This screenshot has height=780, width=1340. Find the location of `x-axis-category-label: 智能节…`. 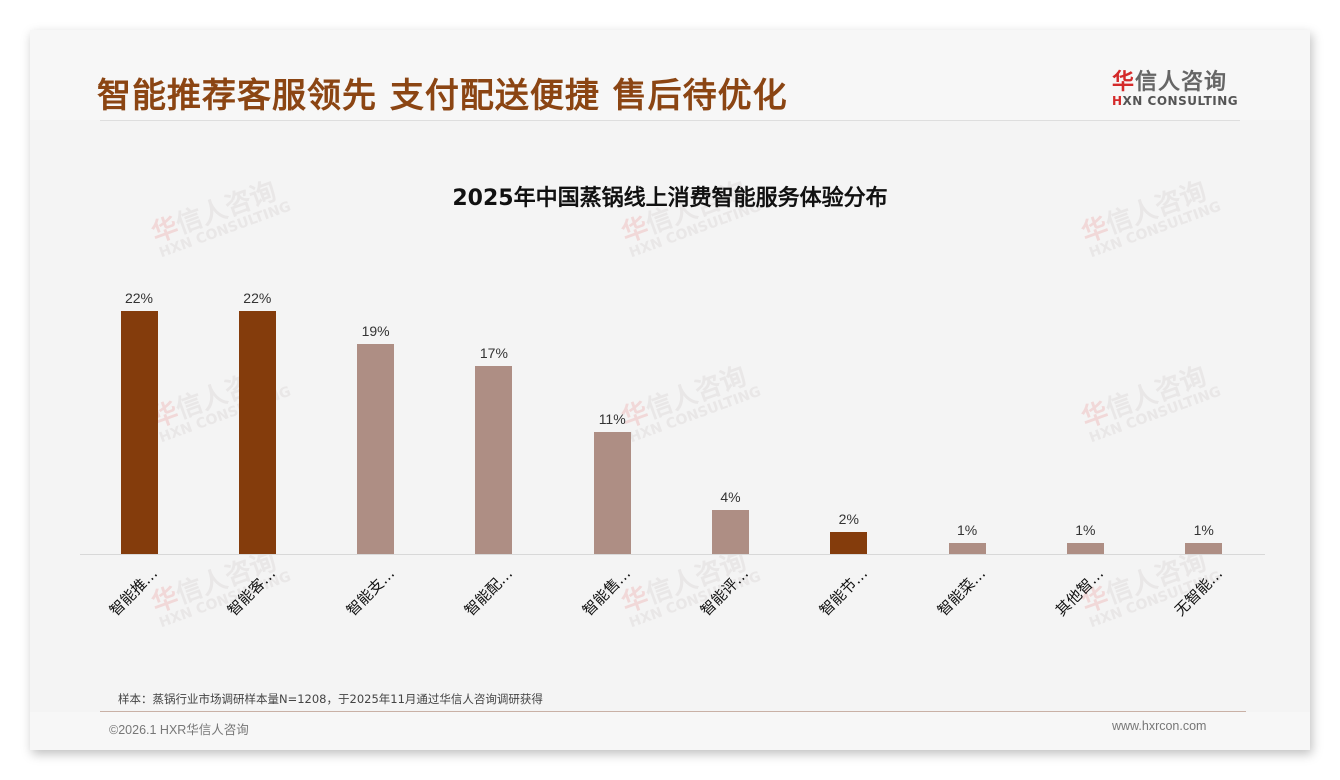

x-axis-category-label: 智能节… is located at coordinates (843, 592).